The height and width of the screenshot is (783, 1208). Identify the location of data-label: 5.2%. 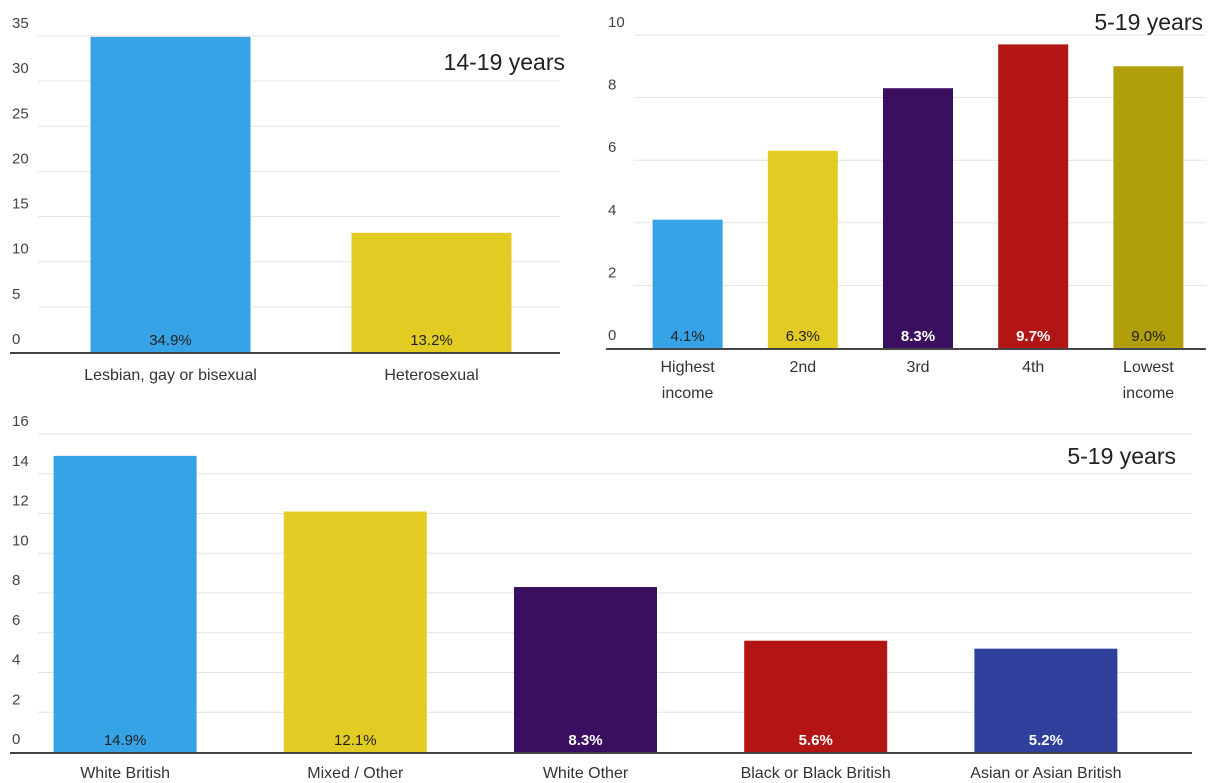
(1046, 740).